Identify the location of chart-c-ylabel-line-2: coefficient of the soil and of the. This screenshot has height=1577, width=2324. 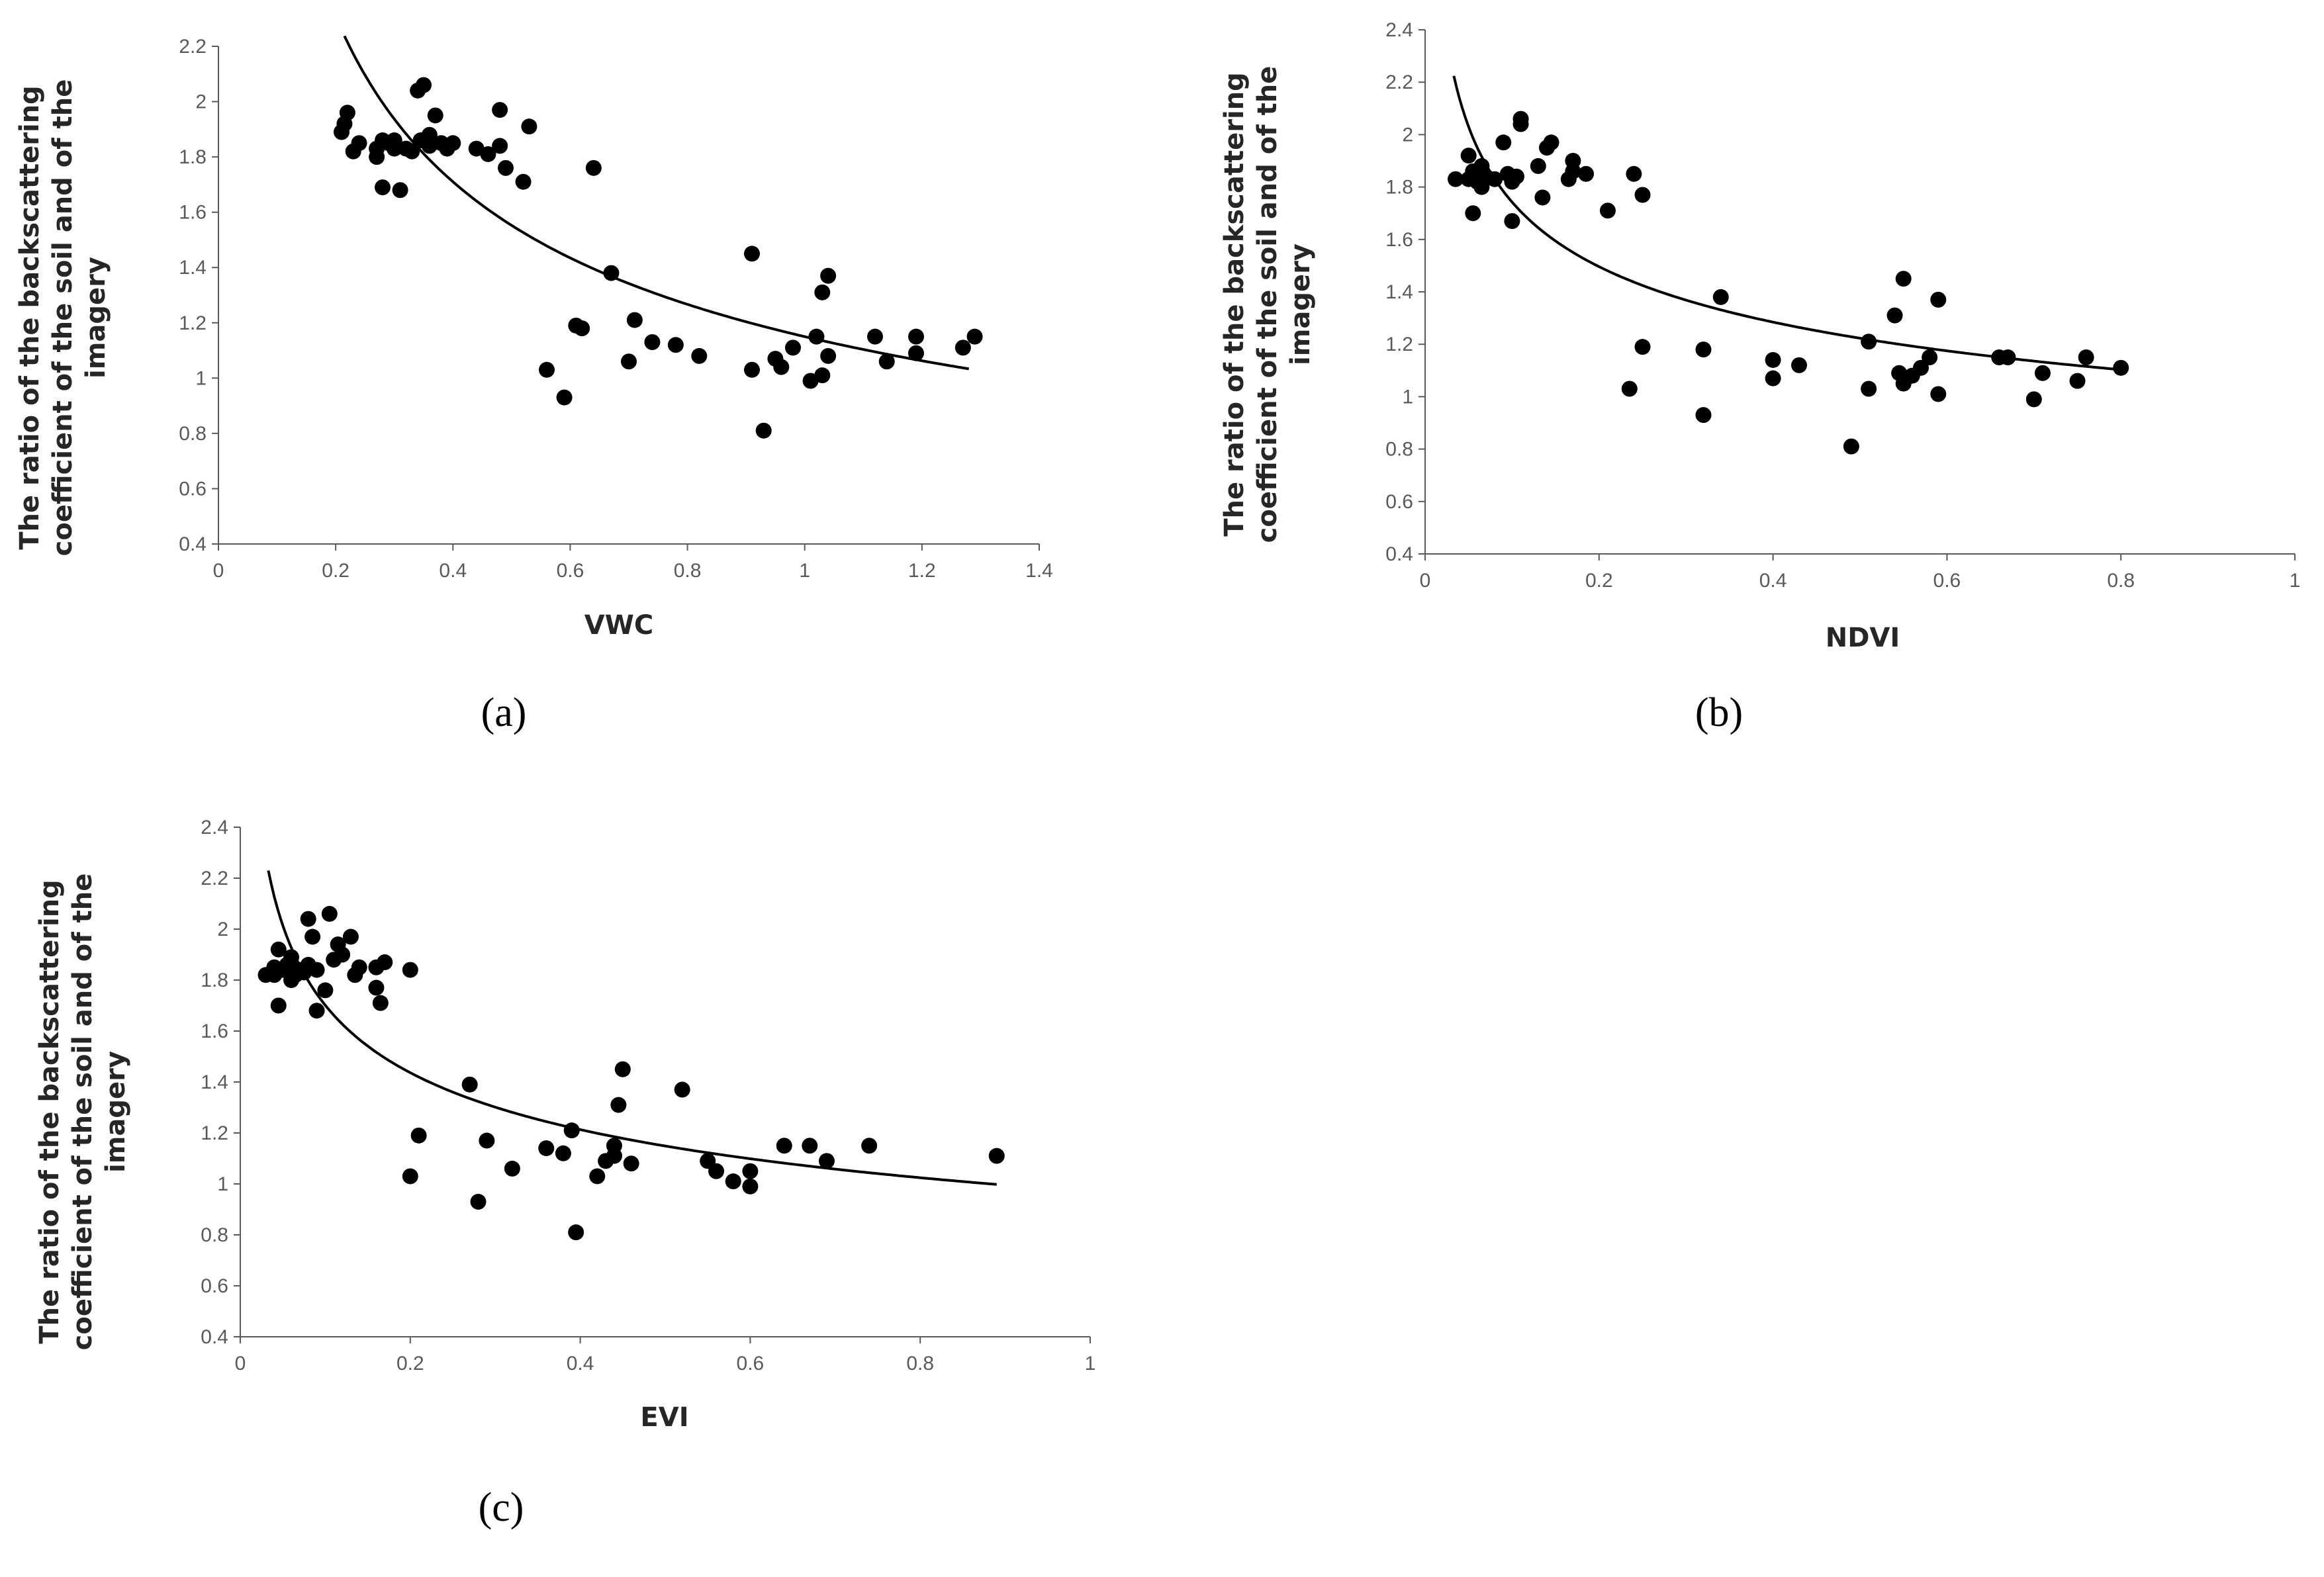
(83, 1112).